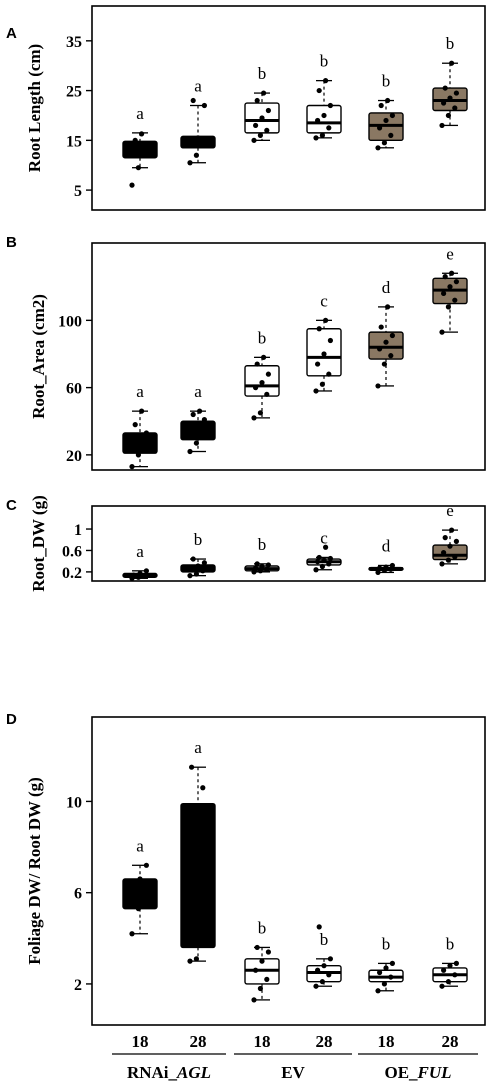  I want to click on y-tick-label: 35, so click(74, 42).